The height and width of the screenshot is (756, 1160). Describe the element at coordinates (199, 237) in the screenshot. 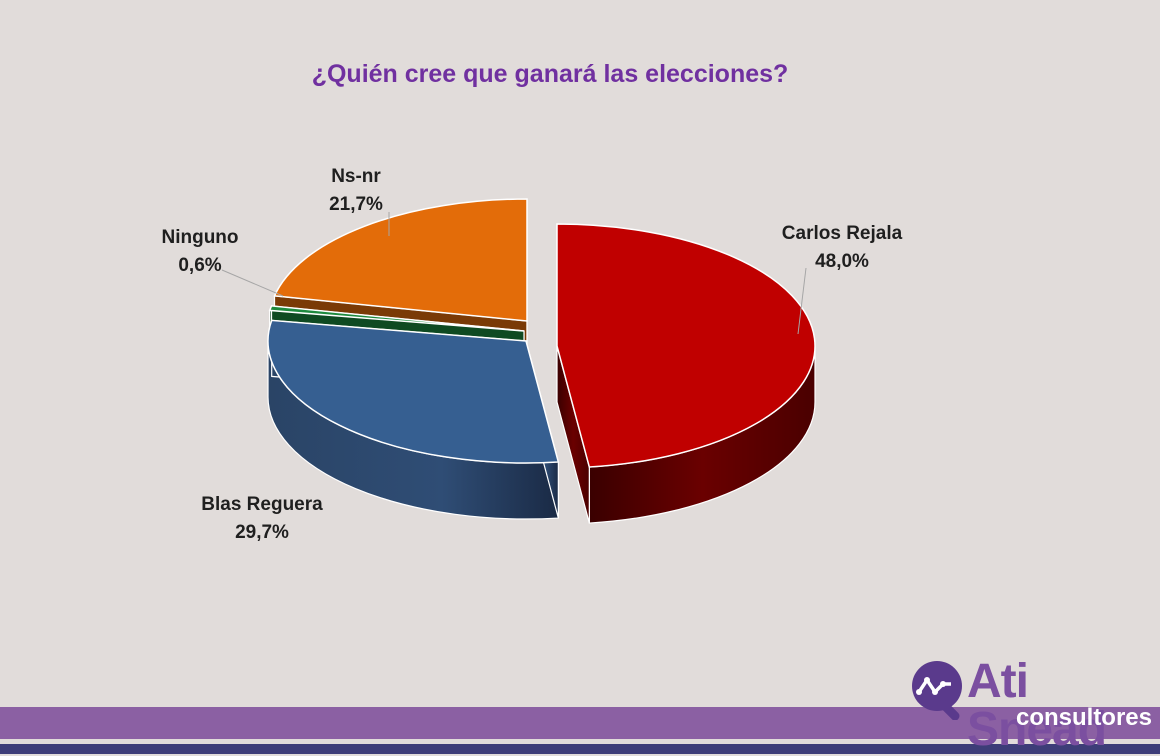

I see `slice-label-name: Ninguno` at that location.